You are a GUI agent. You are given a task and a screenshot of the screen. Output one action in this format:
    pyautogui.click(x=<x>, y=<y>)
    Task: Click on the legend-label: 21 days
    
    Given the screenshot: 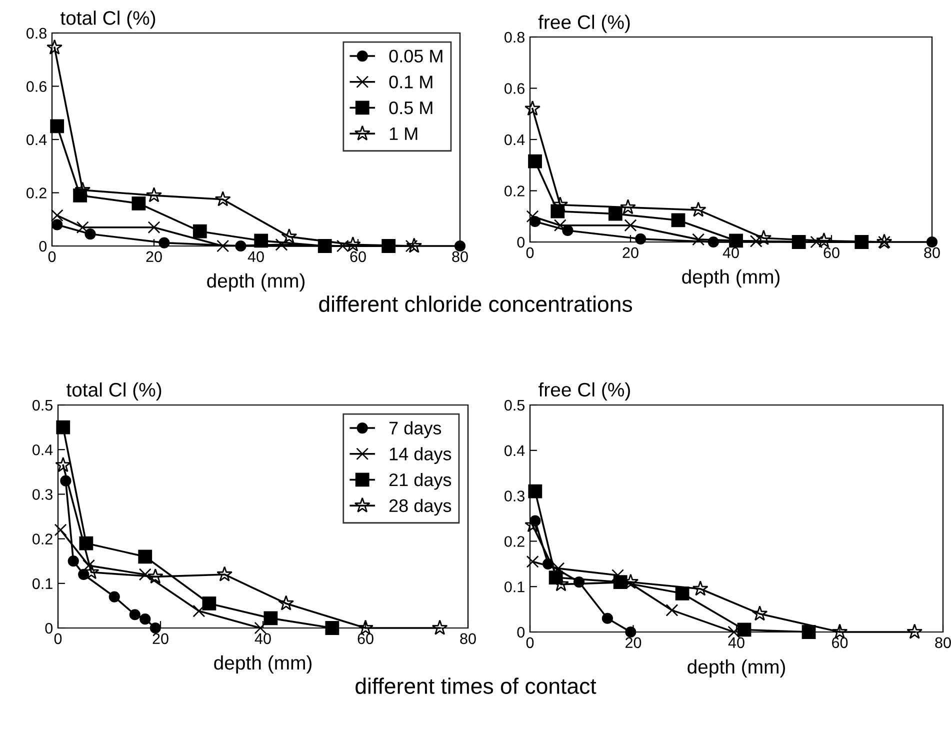 What is the action you would take?
    pyautogui.click(x=420, y=481)
    